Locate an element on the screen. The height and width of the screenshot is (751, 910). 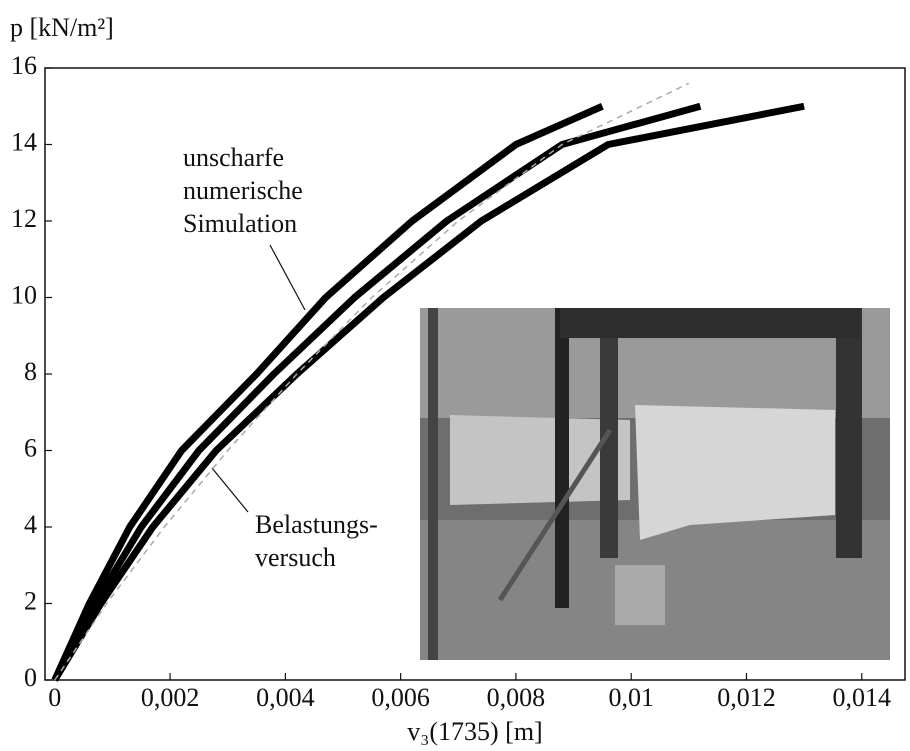
y-axis-label: p [kN/m²] is located at coordinates (62, 27).